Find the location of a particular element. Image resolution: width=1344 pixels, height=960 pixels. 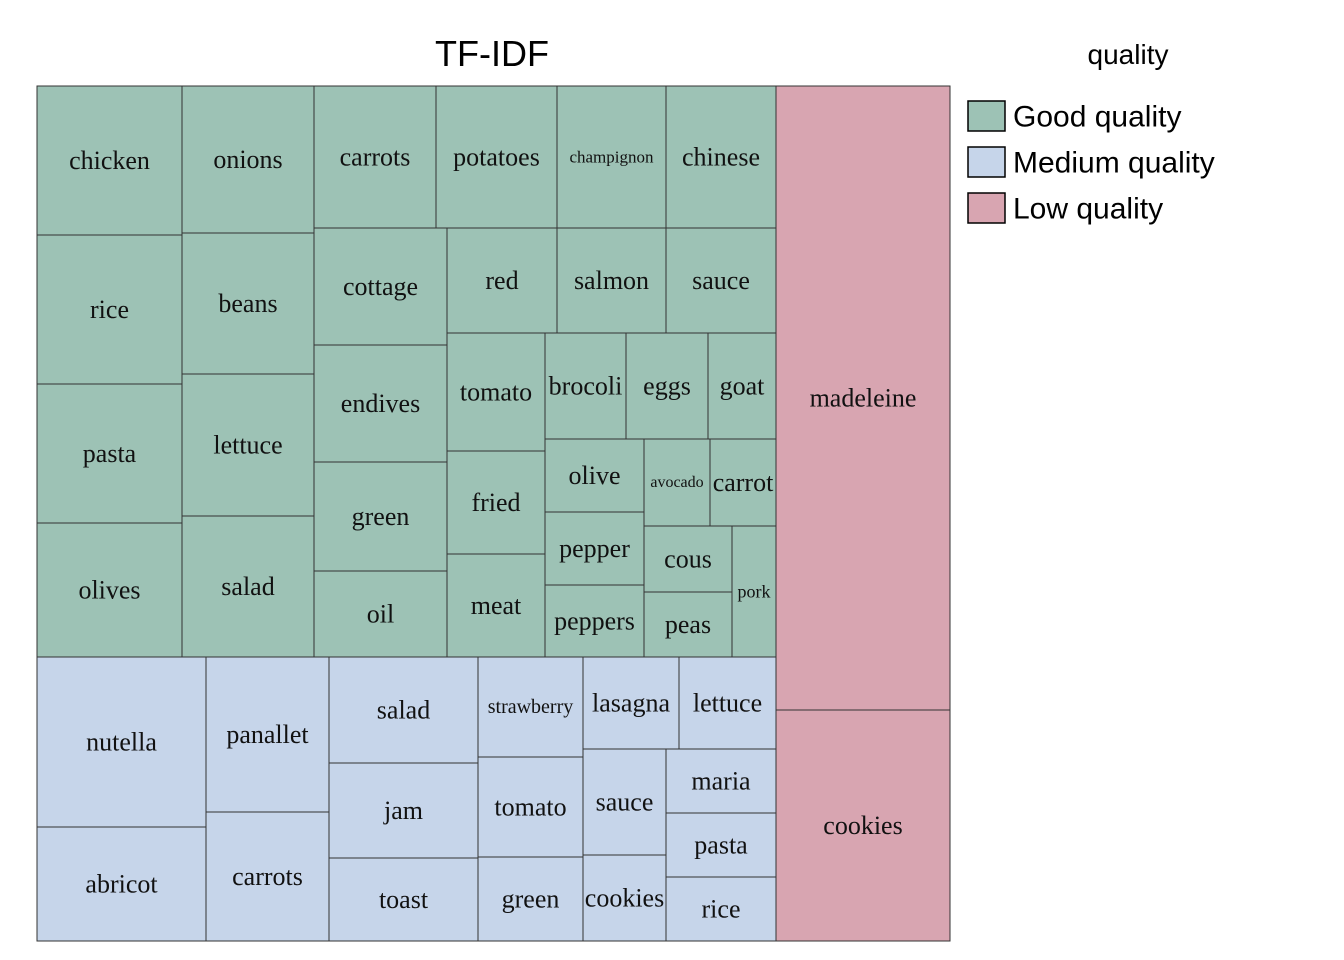

tile-good-quality-avocado is located at coordinates (677, 482).